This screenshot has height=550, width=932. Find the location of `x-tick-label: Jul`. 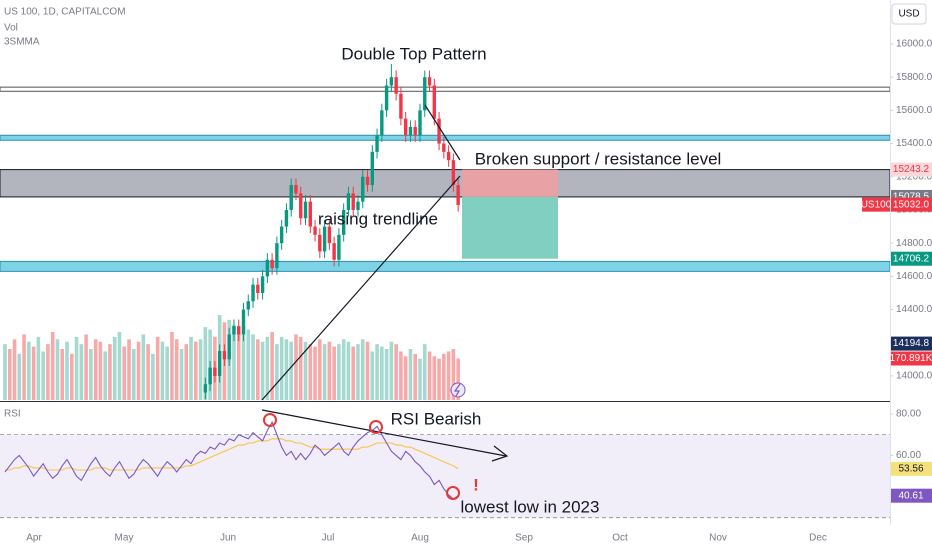

x-tick-label: Jul is located at coordinates (328, 538).